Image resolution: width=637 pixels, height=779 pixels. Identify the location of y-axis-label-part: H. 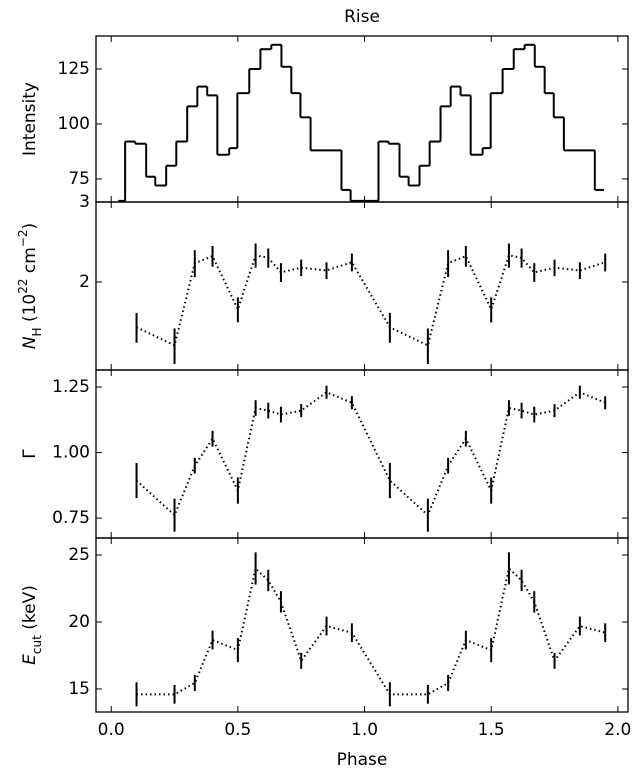
(37, 331).